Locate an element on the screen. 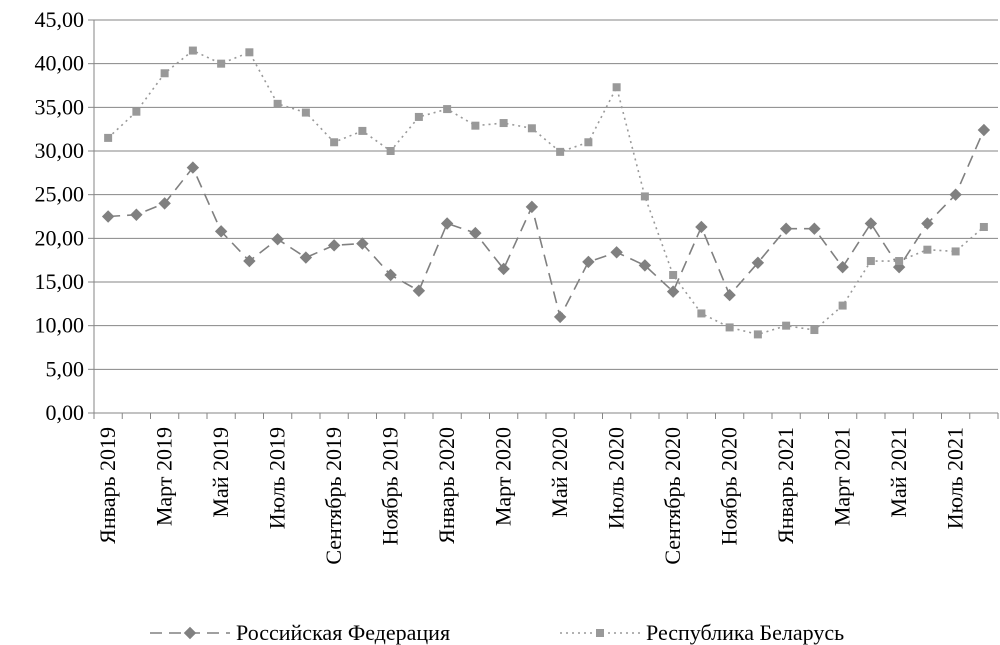 The width and height of the screenshot is (1000, 645). y-tick-label: 15,00 is located at coordinates (60, 281).